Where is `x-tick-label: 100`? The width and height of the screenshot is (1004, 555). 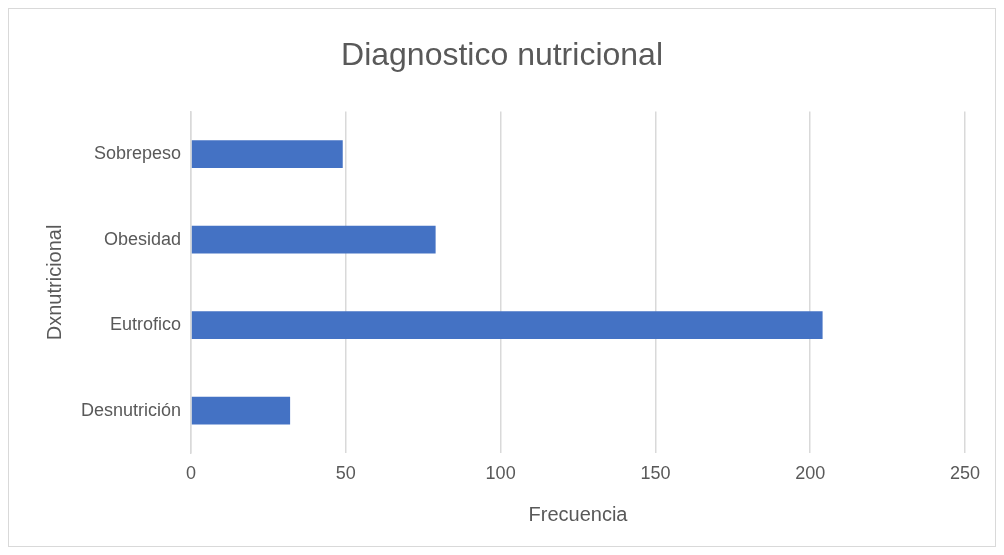
x-tick-label: 100 is located at coordinates (500, 473).